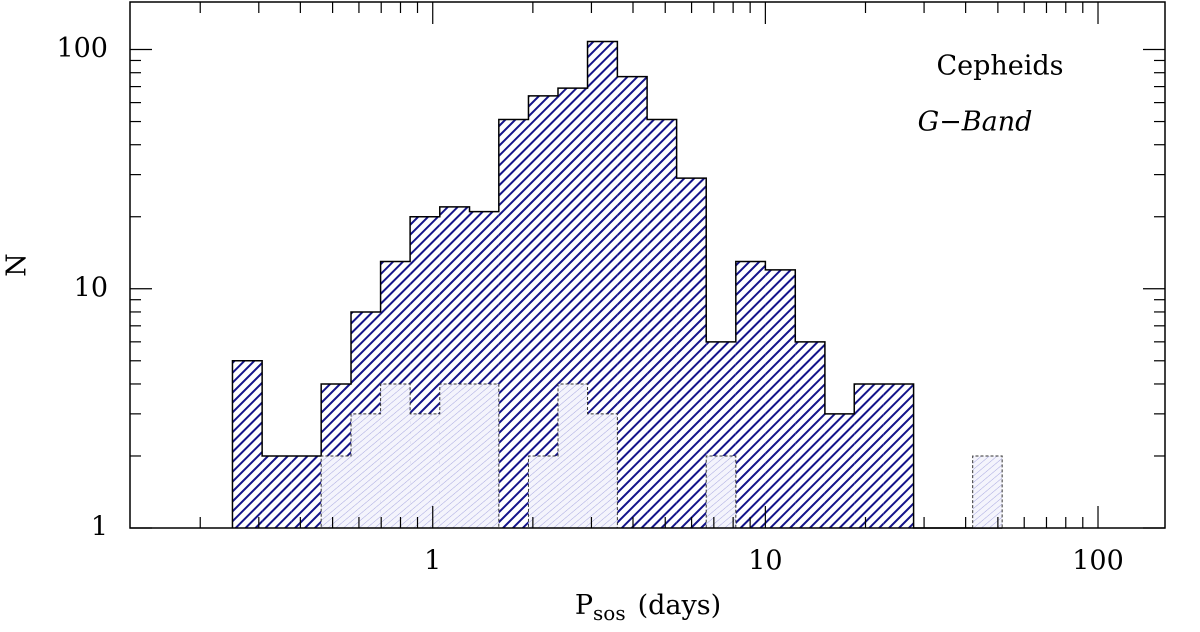 This screenshot has width=1200, height=632. I want to click on x-tick-label: 100, so click(1098, 561).